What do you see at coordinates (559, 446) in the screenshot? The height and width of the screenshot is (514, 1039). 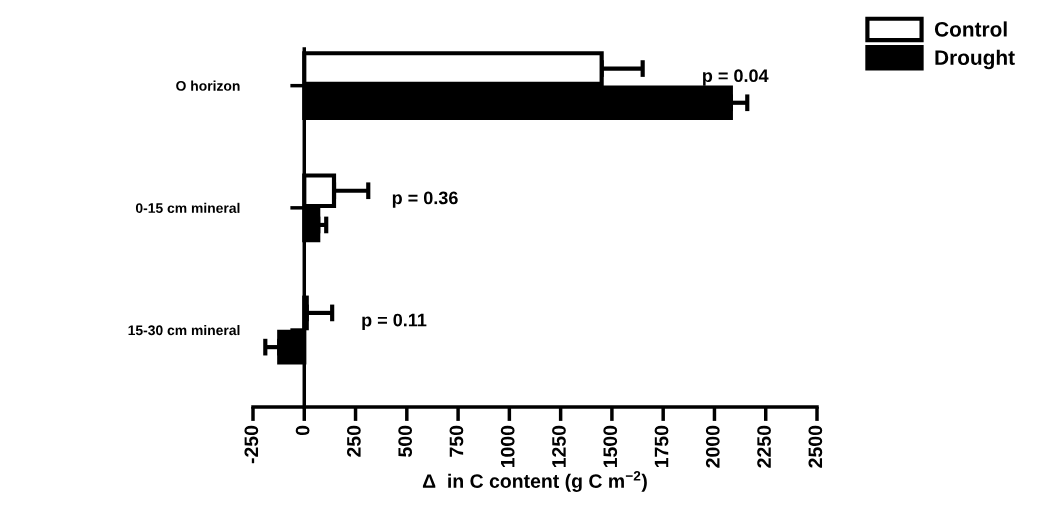 I see `x-tick-label: 1250` at bounding box center [559, 446].